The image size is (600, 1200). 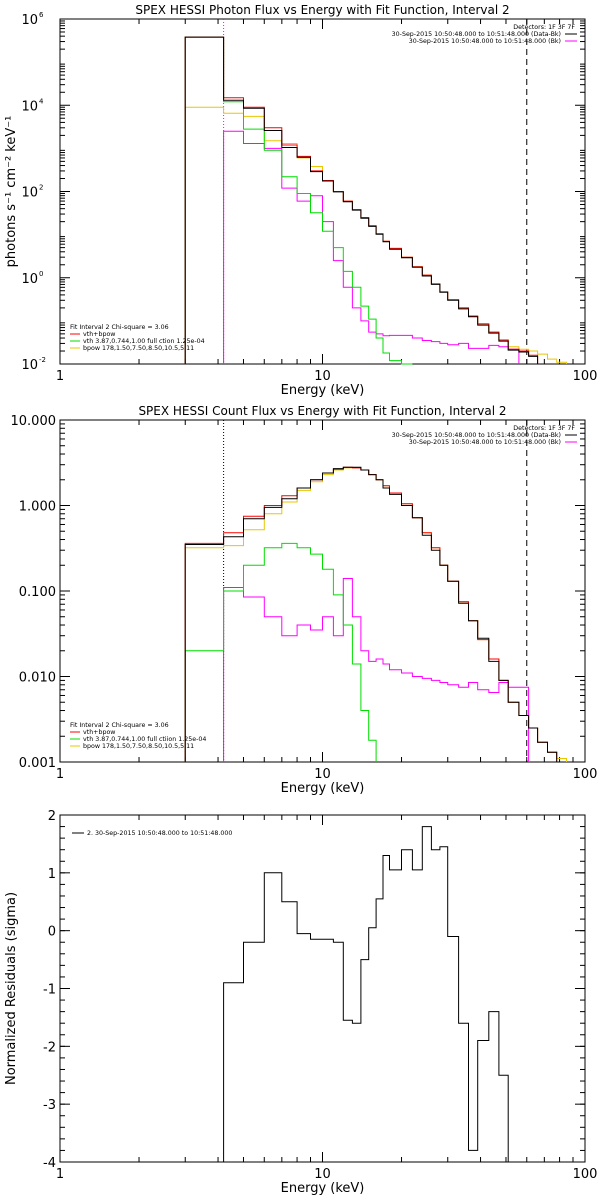 What do you see at coordinates (52, 816) in the screenshot?
I see `y-tick-label: 2` at bounding box center [52, 816].